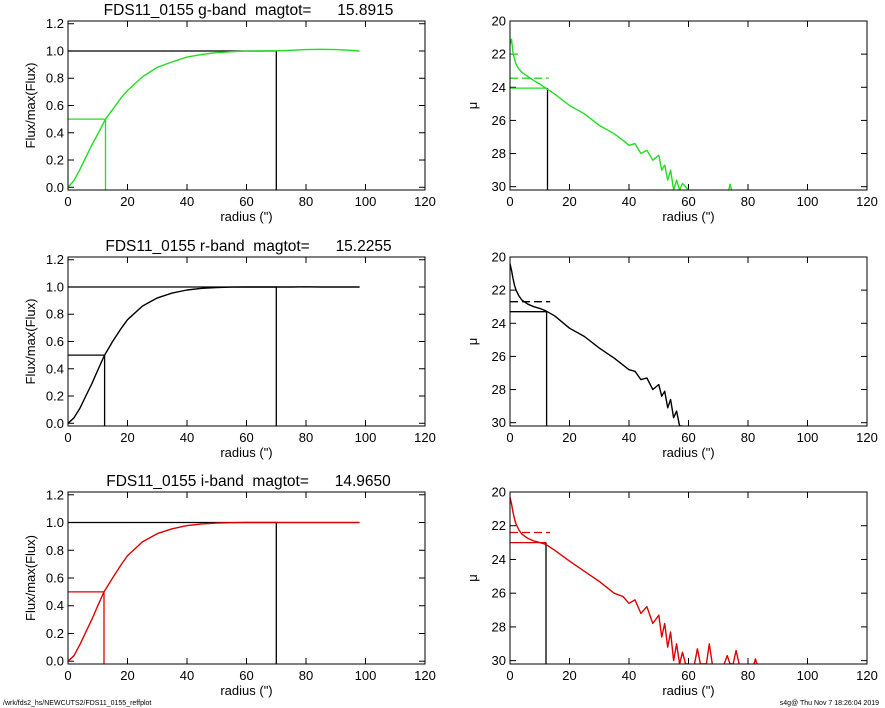 This screenshot has height=708, width=885. Describe the element at coordinates (172, 356) in the screenshot. I see `r-growth-reference-line` at that location.